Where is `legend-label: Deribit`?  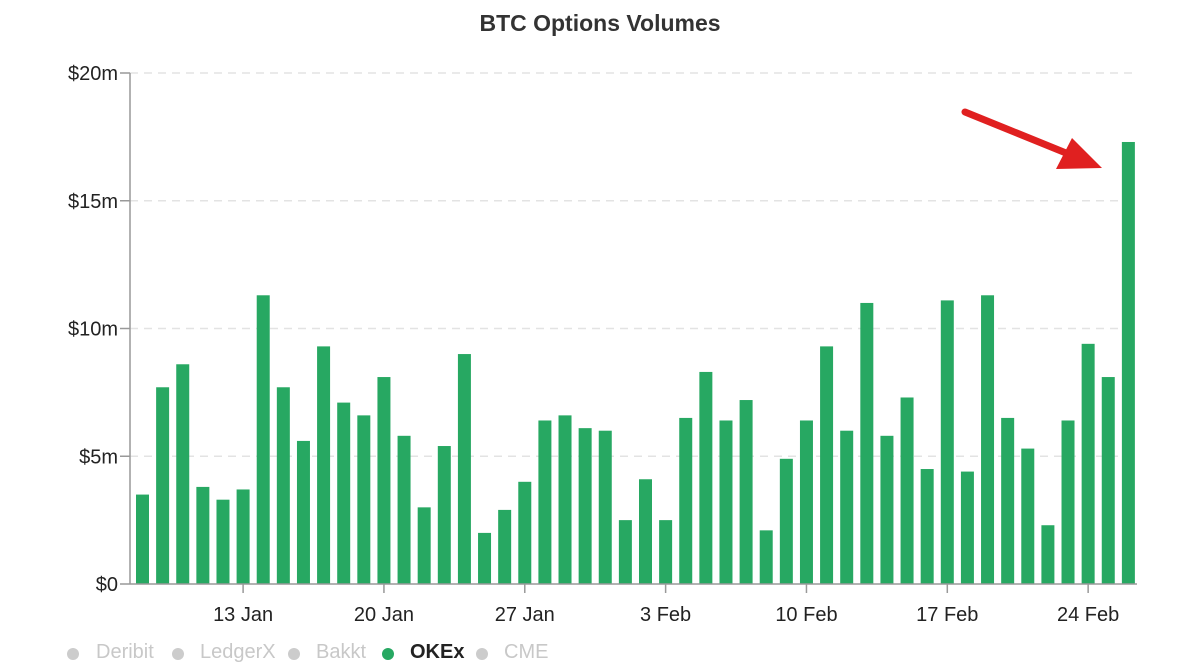 legend-label: Deribit is located at coordinates (125, 652).